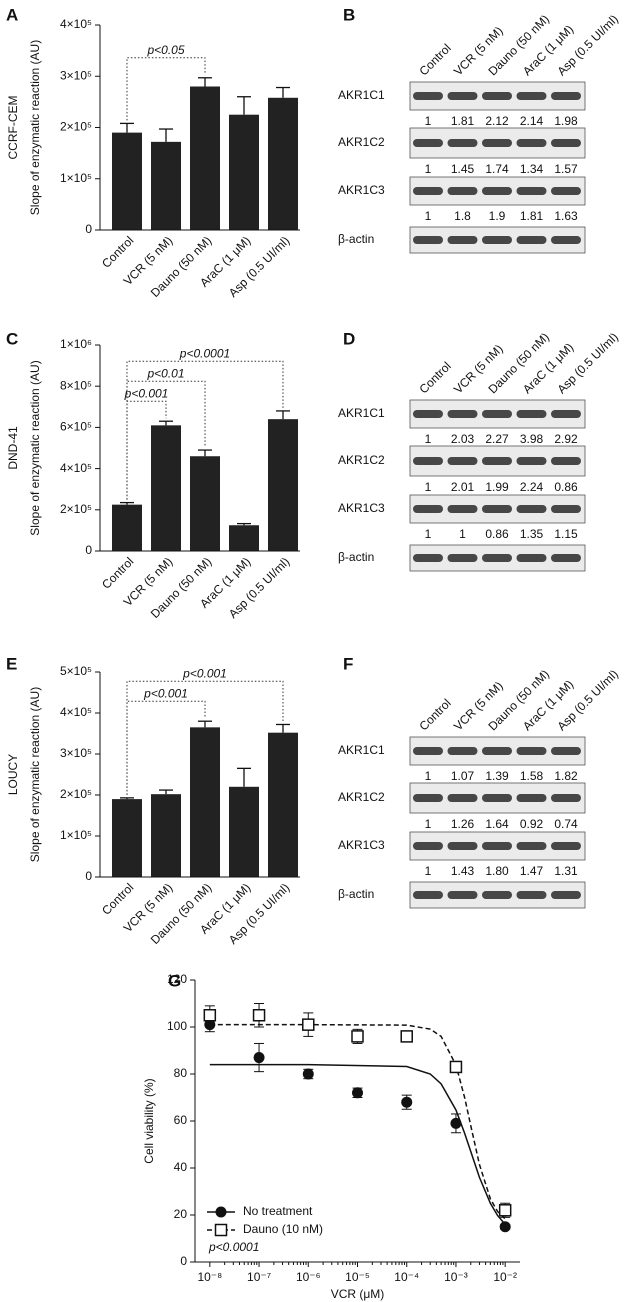 This screenshot has height=1302, width=641. Describe the element at coordinates (165, 50) in the screenshot. I see `significance-label: p<0.05` at that location.